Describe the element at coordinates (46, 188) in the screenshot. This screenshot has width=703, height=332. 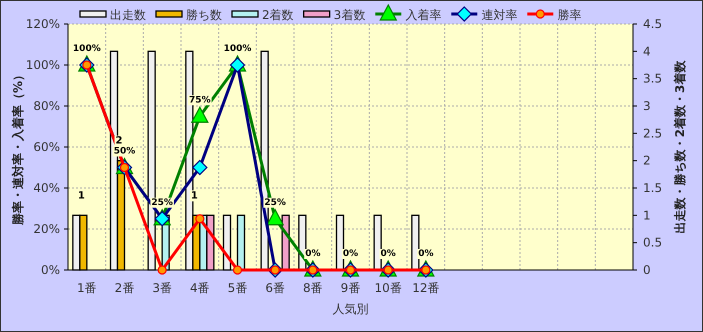
I see `y-tick-label: 40%` at that location.